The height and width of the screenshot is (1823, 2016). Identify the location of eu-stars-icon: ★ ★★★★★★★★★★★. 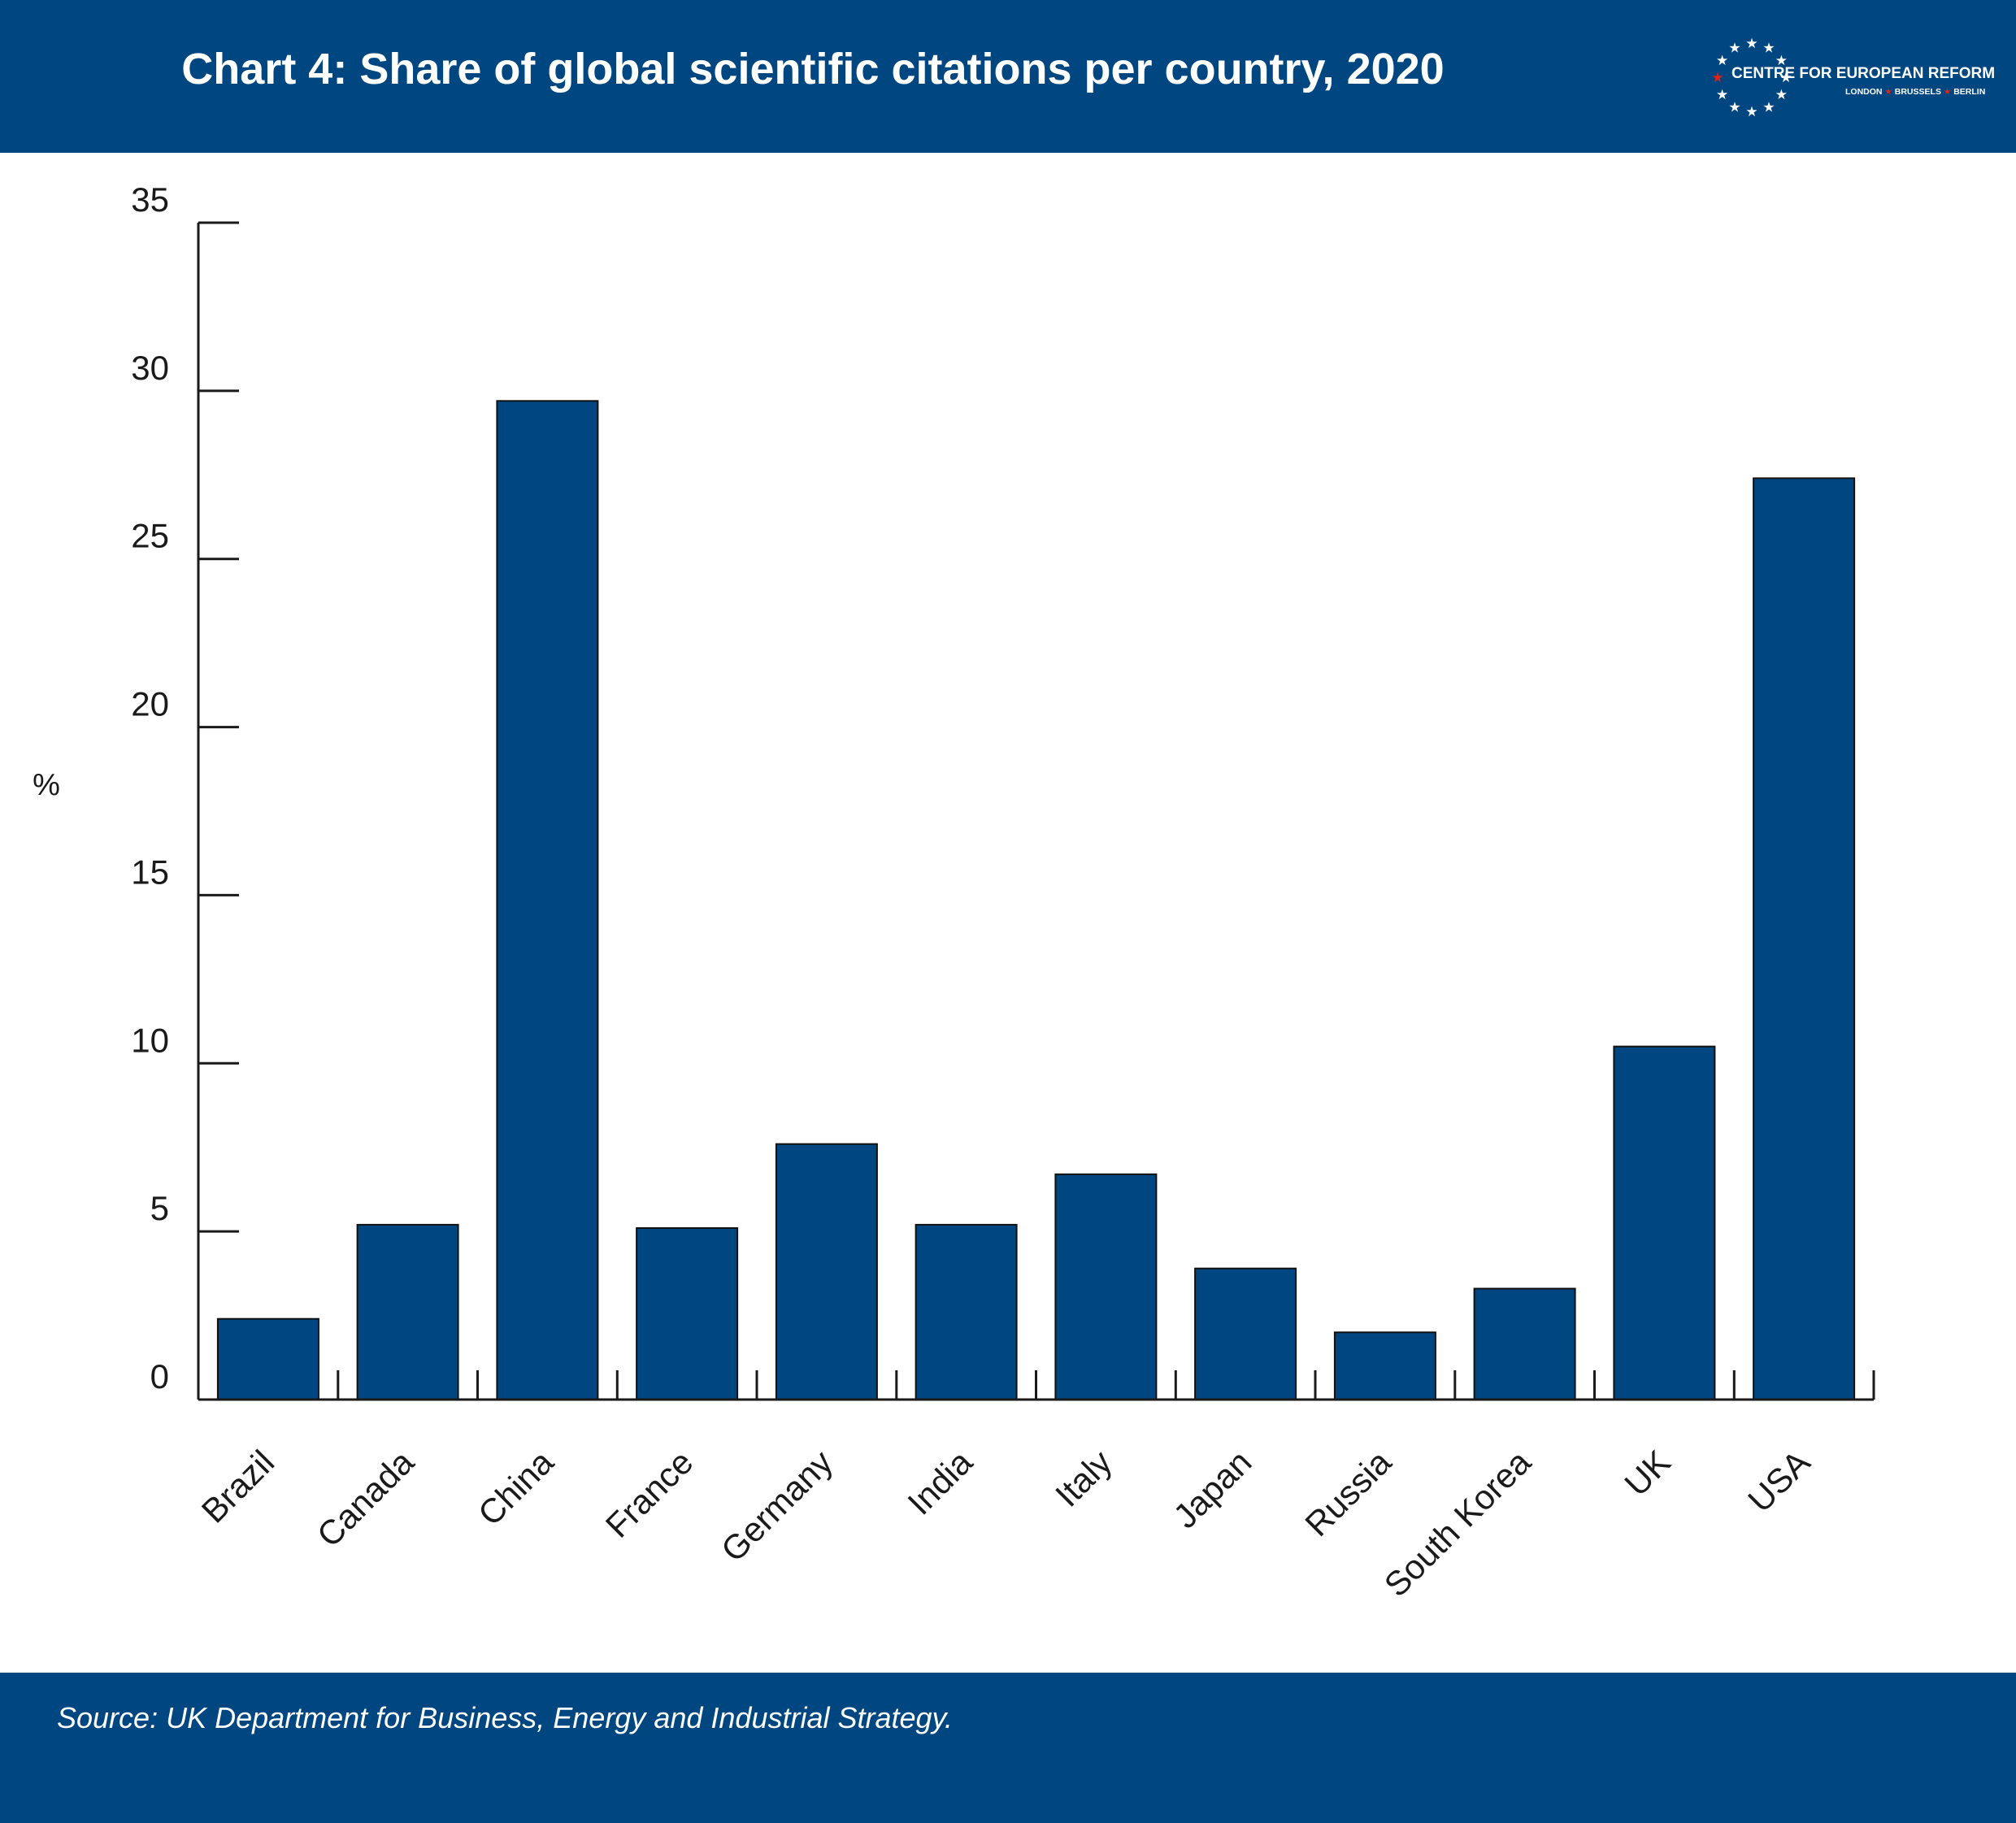
(1751, 77).